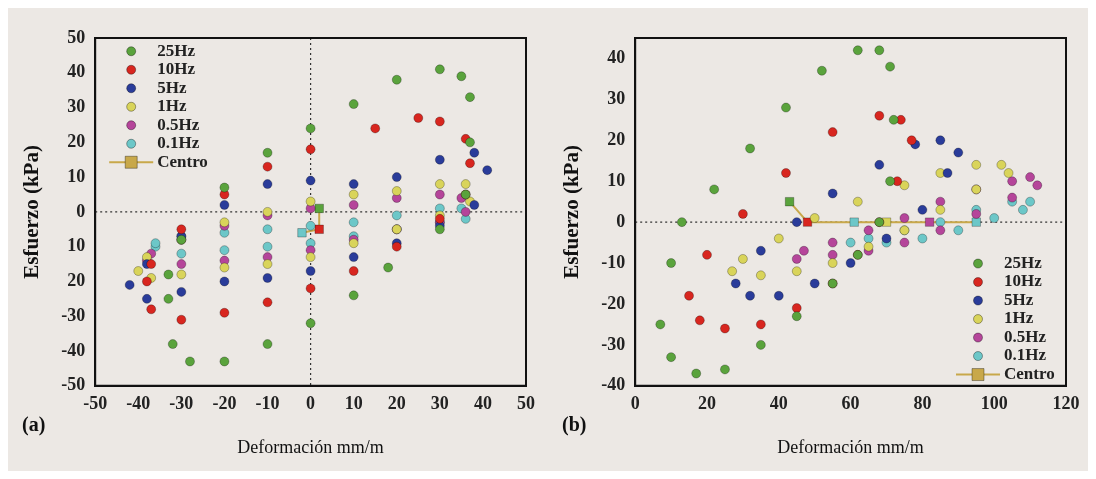 The image size is (1096, 479). What do you see at coordinates (34, 424) in the screenshot?
I see `text: (a)` at bounding box center [34, 424].